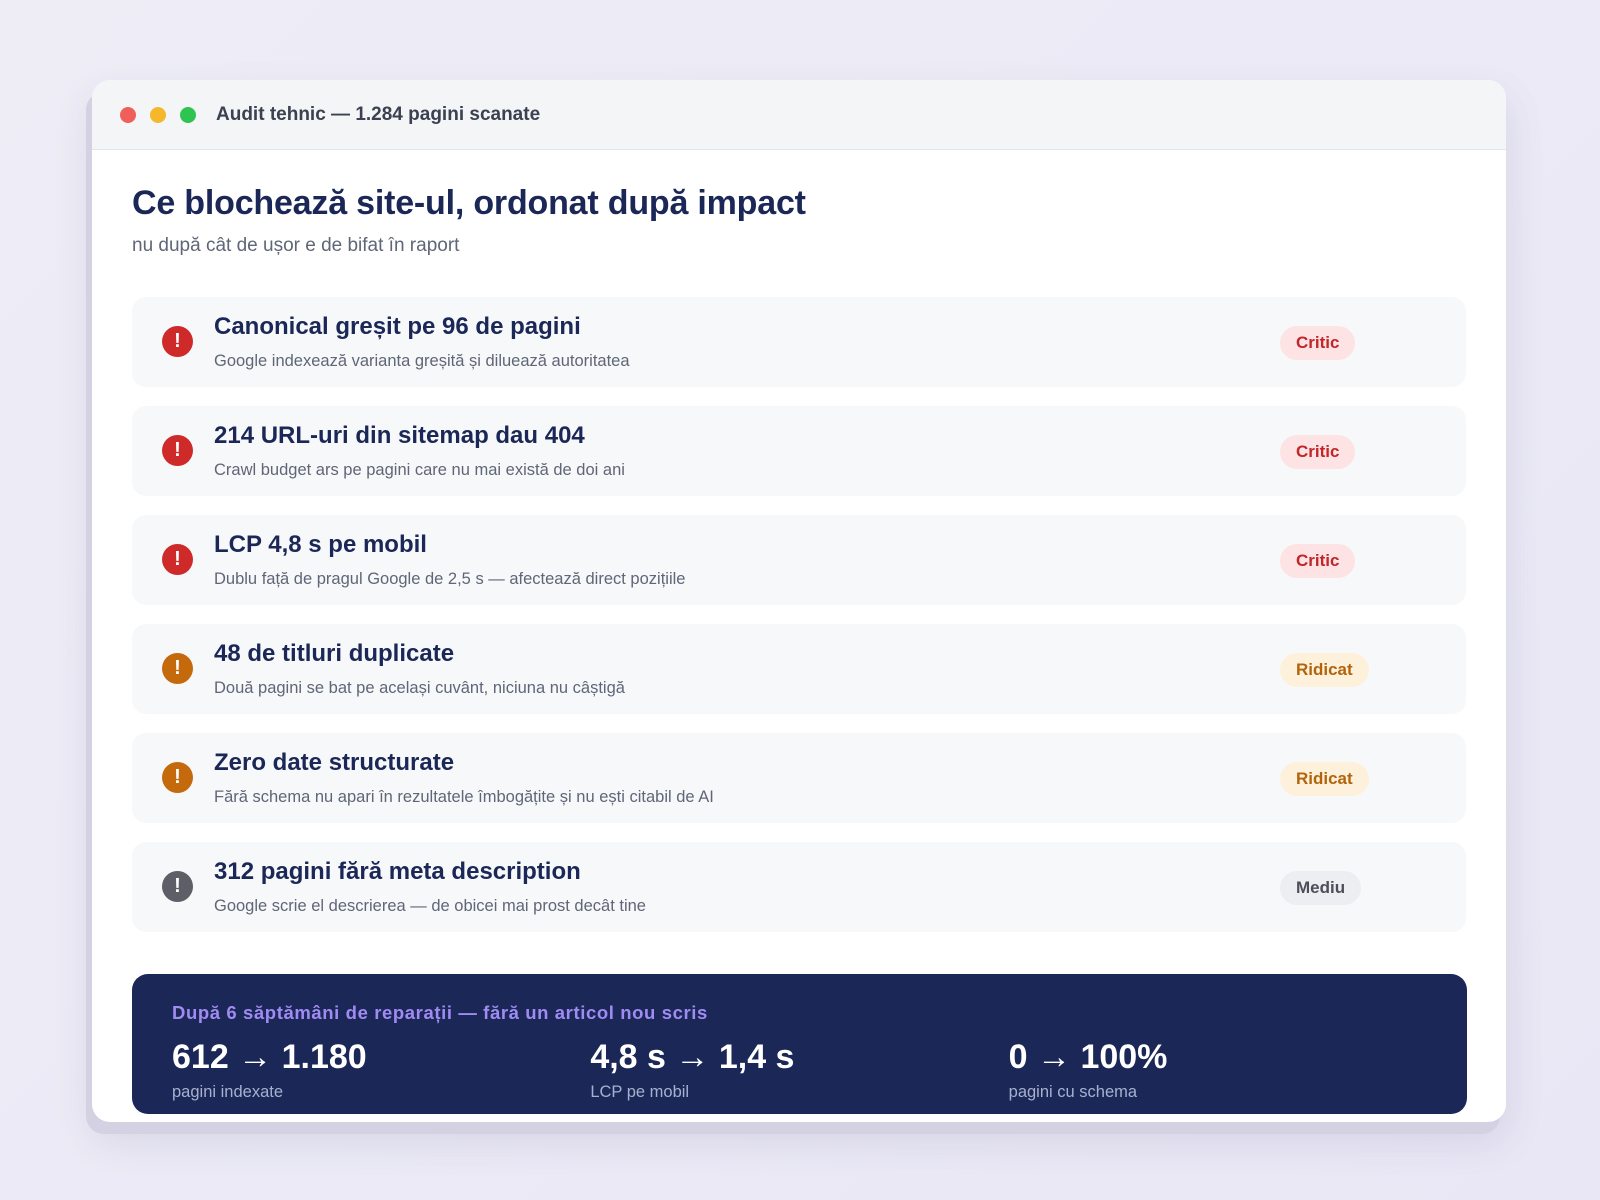 This screenshot has height=1200, width=1600. What do you see at coordinates (1088, 1057) in the screenshot?
I see `stat-value: 0 → 100%` at bounding box center [1088, 1057].